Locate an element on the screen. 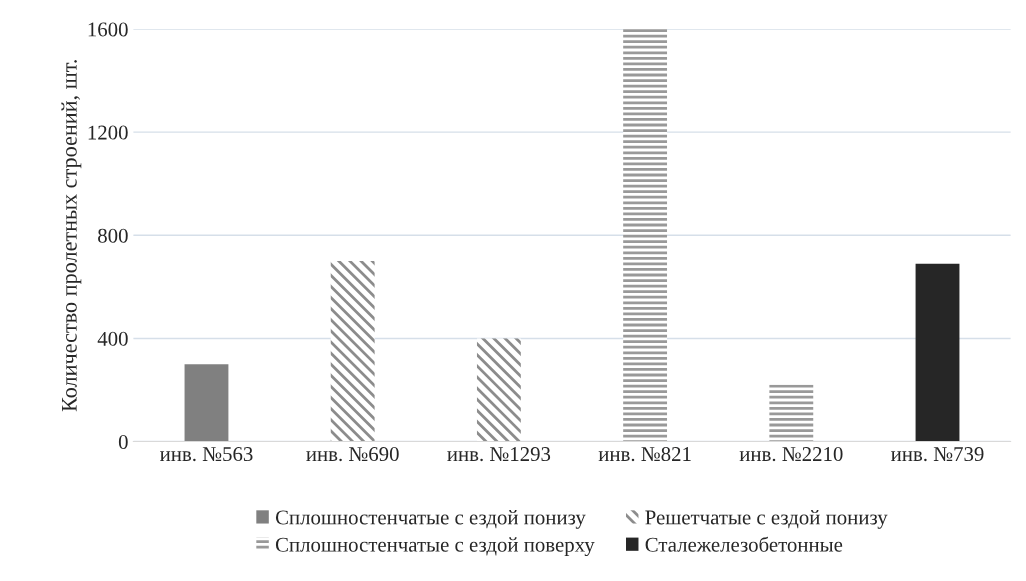 The height and width of the screenshot is (581, 1026). x-tick-label: инв. №739 is located at coordinates (937, 454).